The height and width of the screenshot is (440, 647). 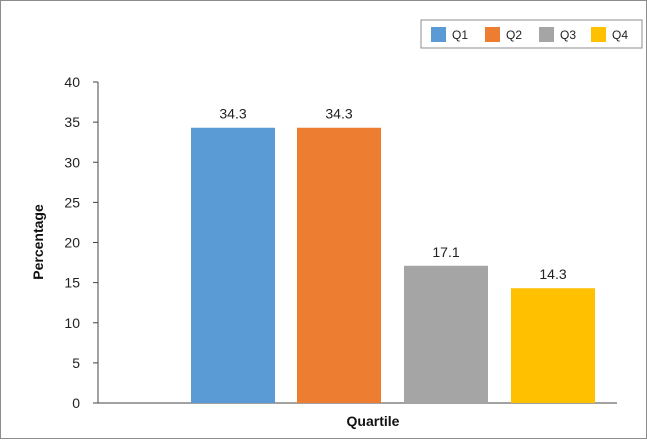 I want to click on y-tick-label: 0, so click(x=76, y=403).